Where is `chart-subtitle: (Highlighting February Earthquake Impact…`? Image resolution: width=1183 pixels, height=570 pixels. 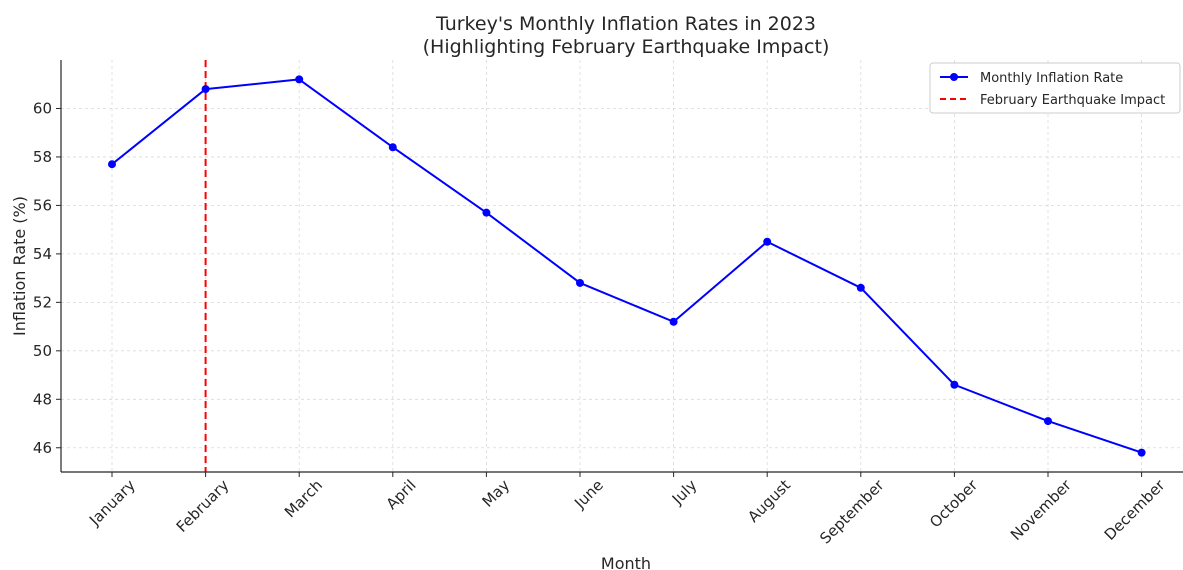
chart-subtitle: (Highlighting February Earthquake Impact… is located at coordinates (626, 47).